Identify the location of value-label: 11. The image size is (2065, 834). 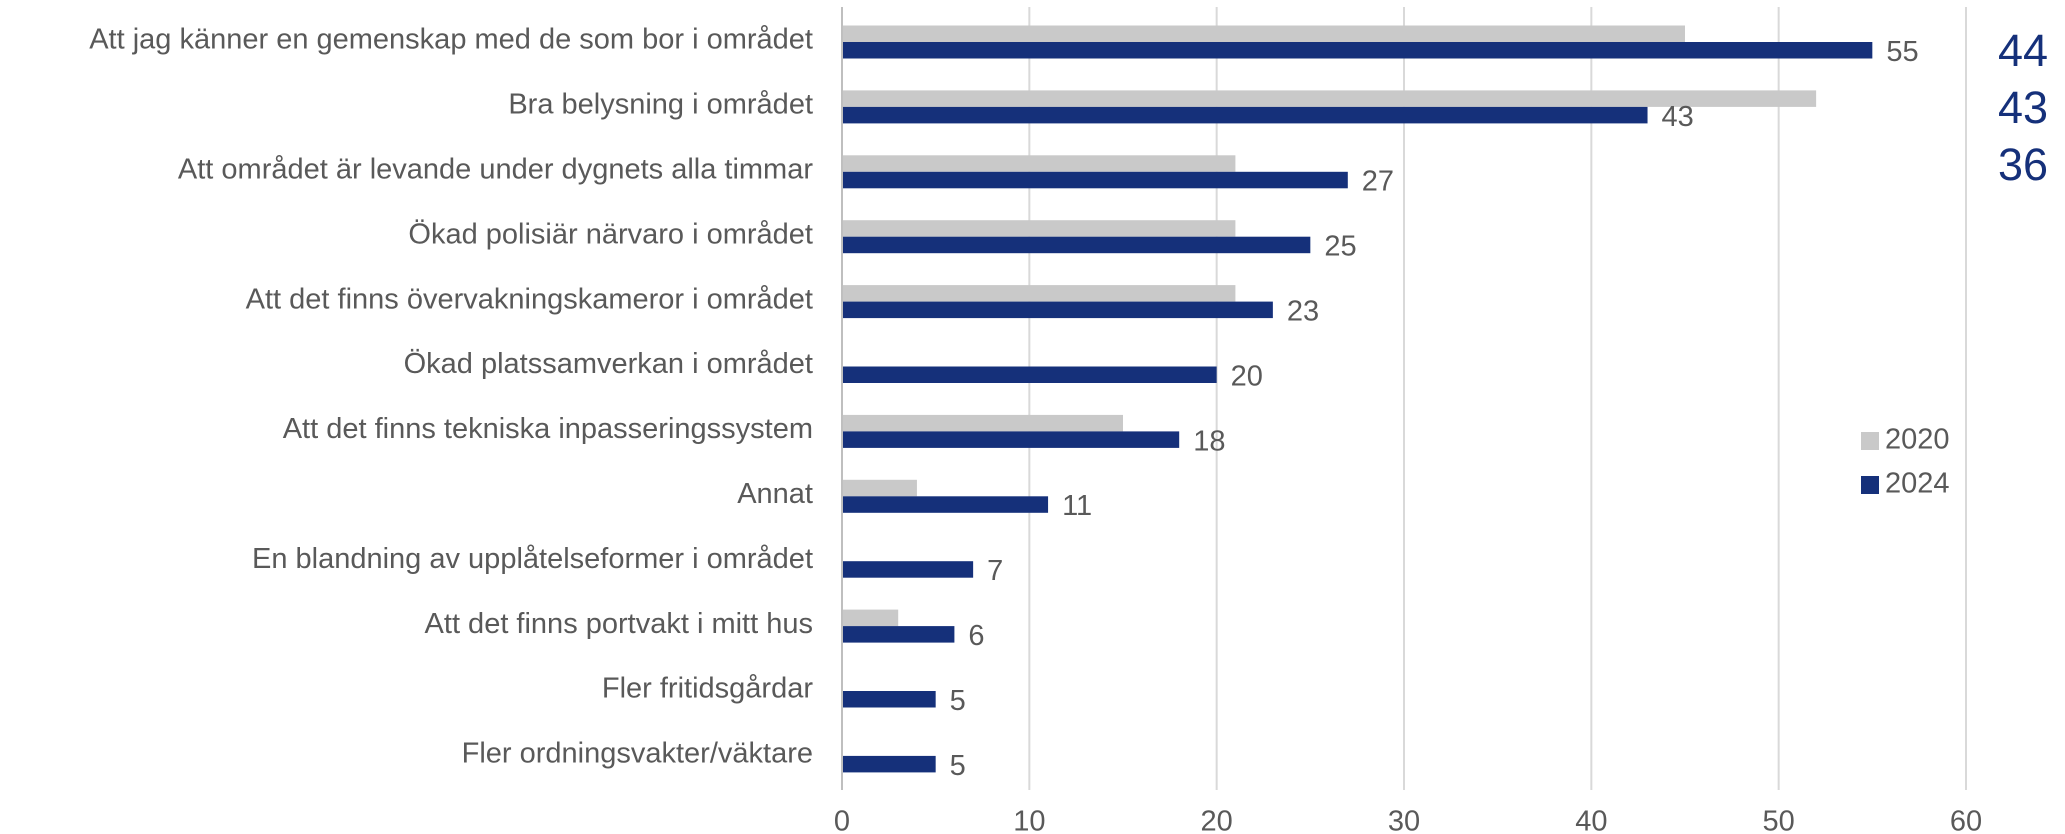
(1077, 506).